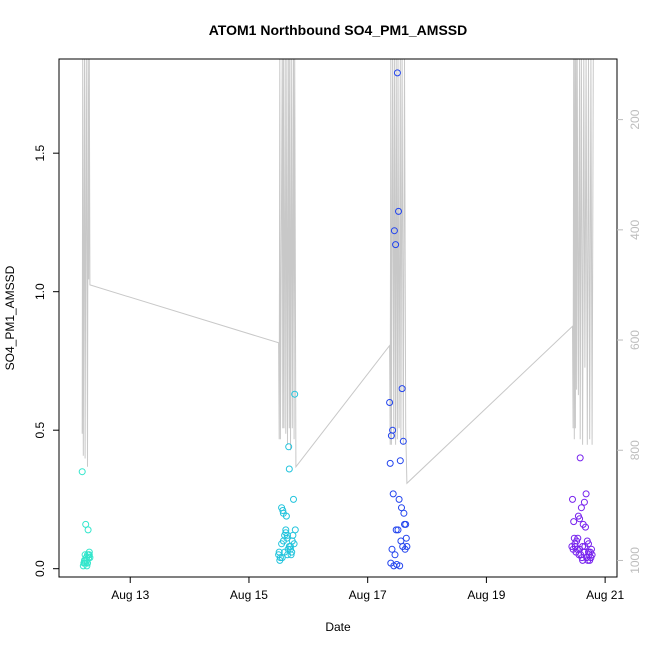 This screenshot has height=650, width=650. I want to click on y2-tick-label: 800, so click(635, 450).